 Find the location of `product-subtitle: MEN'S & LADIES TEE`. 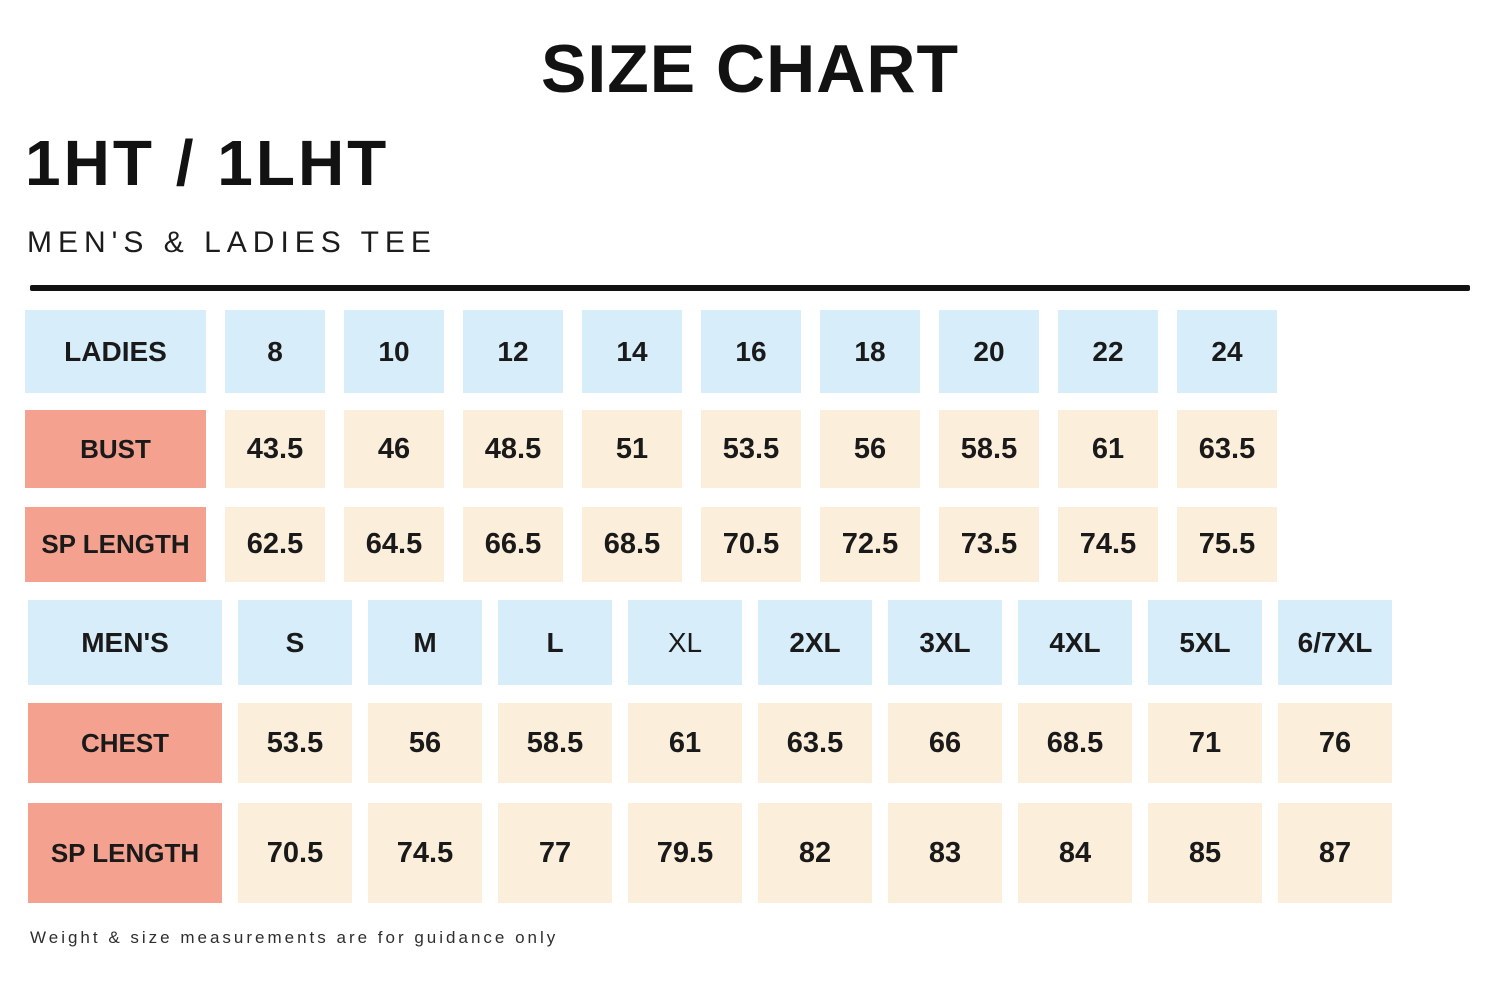

product-subtitle: MEN'S & LADIES TEE is located at coordinates (232, 242).